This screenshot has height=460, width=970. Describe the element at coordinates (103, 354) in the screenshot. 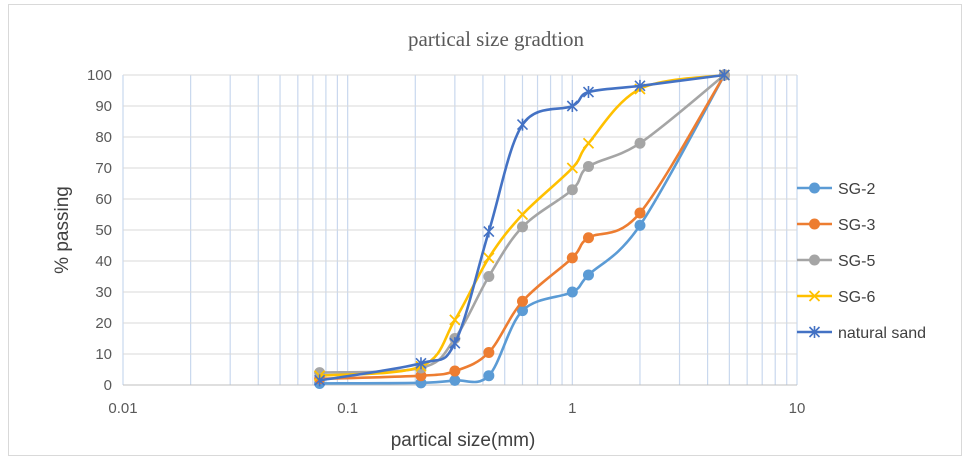

I see `y-tick-label: 10` at that location.